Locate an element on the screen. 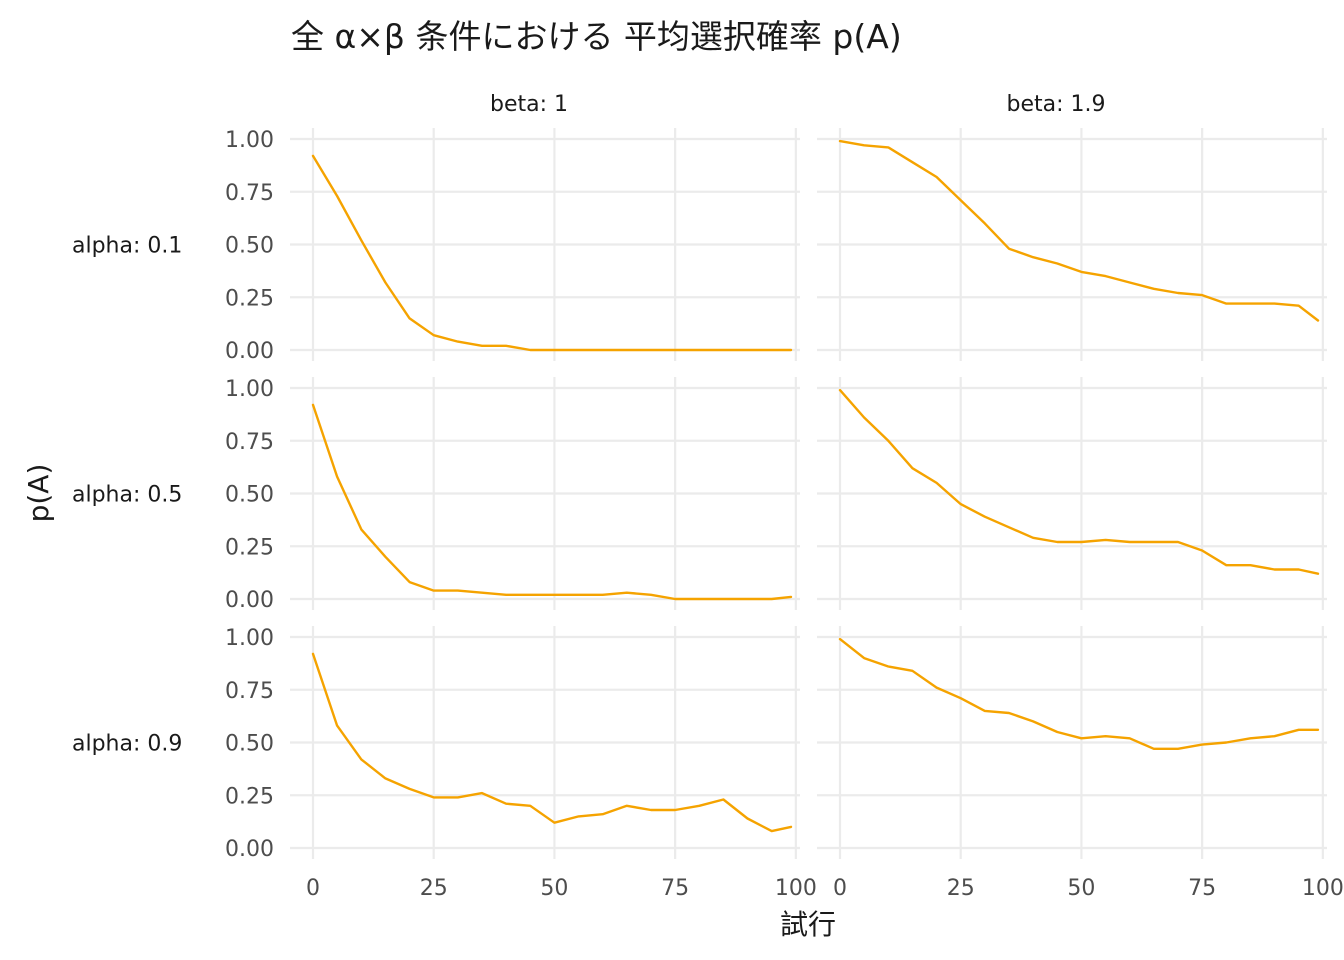  panel-grid-r1-c0 is located at coordinates (545, 493).